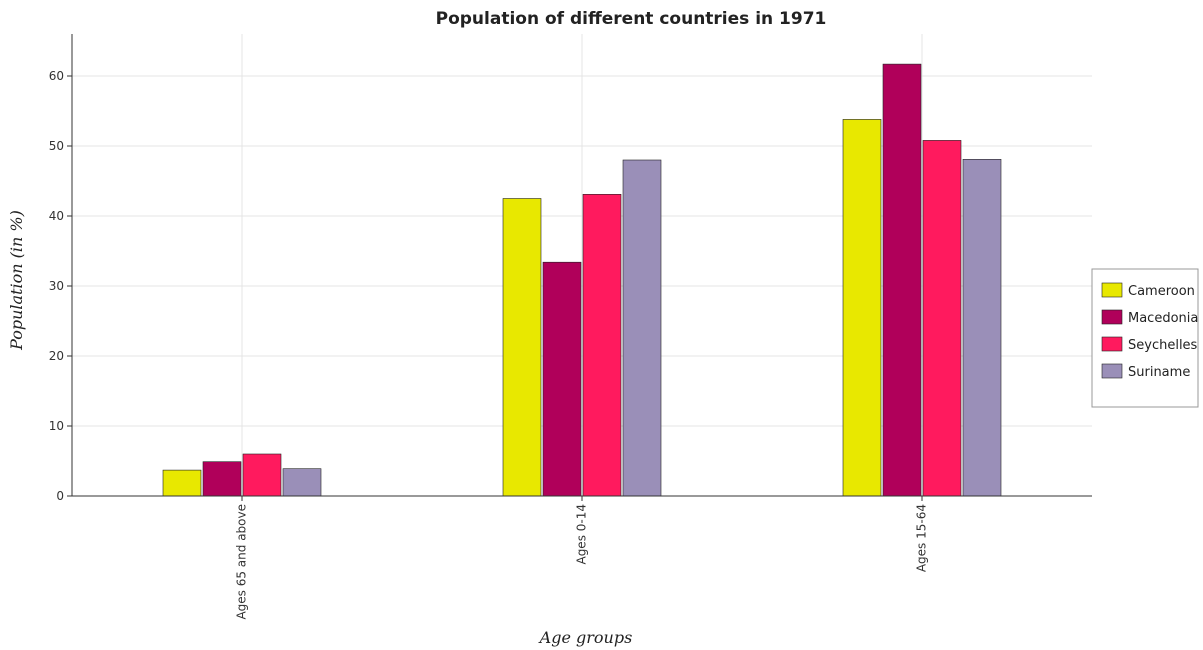 The width and height of the screenshot is (1203, 650). Describe the element at coordinates (56, 216) in the screenshot. I see `y-tick-label: 40` at that location.